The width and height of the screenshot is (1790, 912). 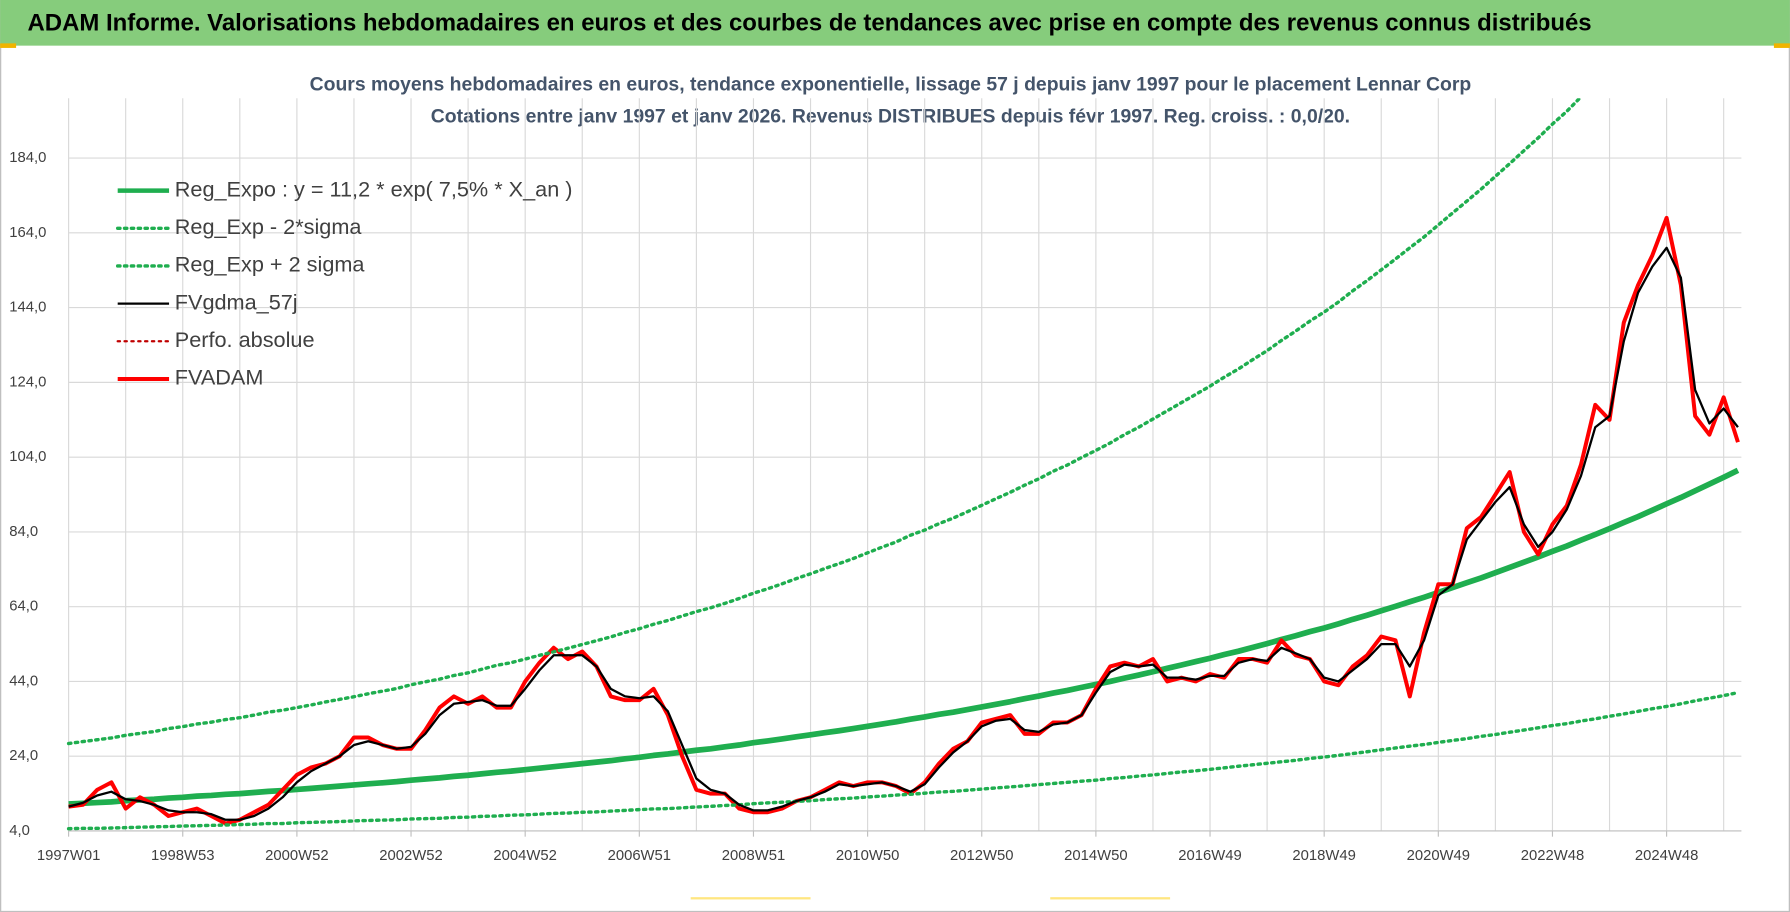 What do you see at coordinates (27, 457) in the screenshot?
I see `y-tick-label: 104,0` at bounding box center [27, 457].